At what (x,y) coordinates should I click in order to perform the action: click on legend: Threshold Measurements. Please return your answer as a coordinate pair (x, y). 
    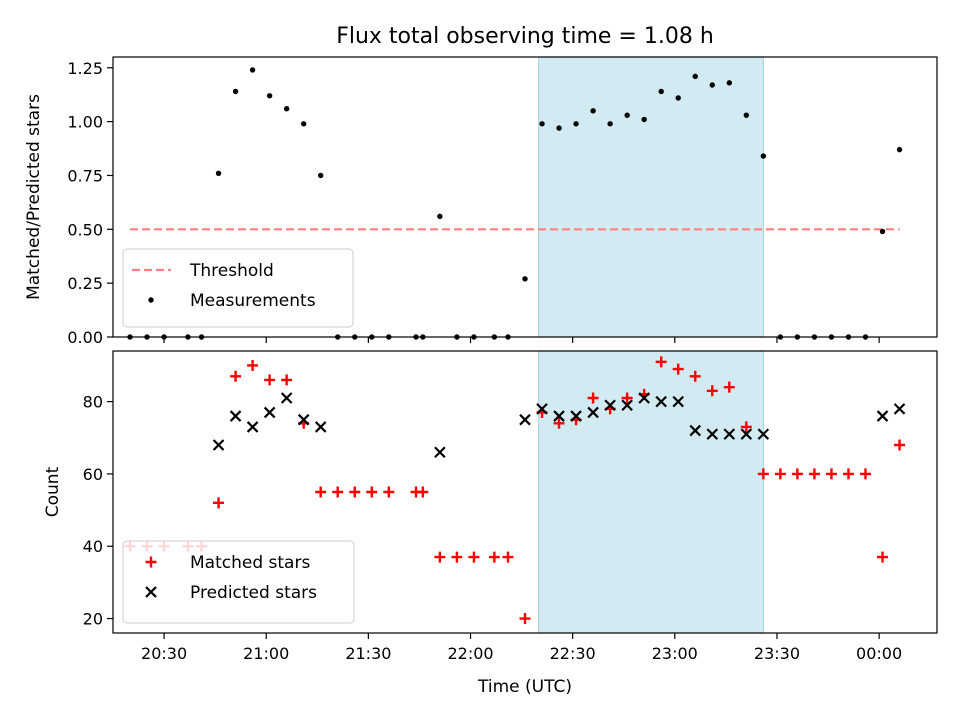
    Looking at the image, I should click on (238, 288).